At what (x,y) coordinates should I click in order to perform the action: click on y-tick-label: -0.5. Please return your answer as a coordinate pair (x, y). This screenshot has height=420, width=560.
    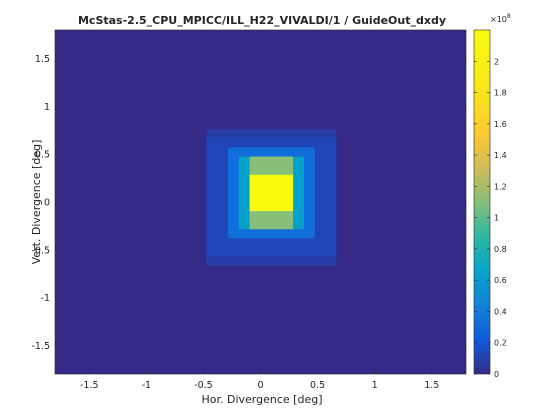
    Looking at the image, I should click on (40, 250).